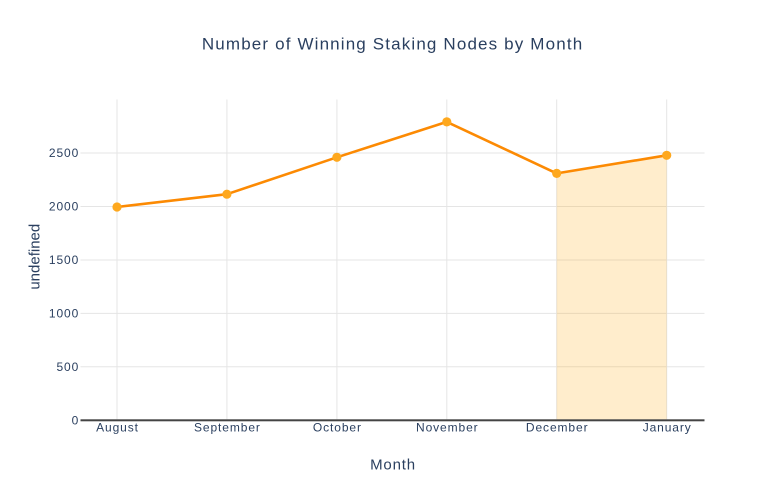  What do you see at coordinates (227, 427) in the screenshot?
I see `svg-text: September` at bounding box center [227, 427].